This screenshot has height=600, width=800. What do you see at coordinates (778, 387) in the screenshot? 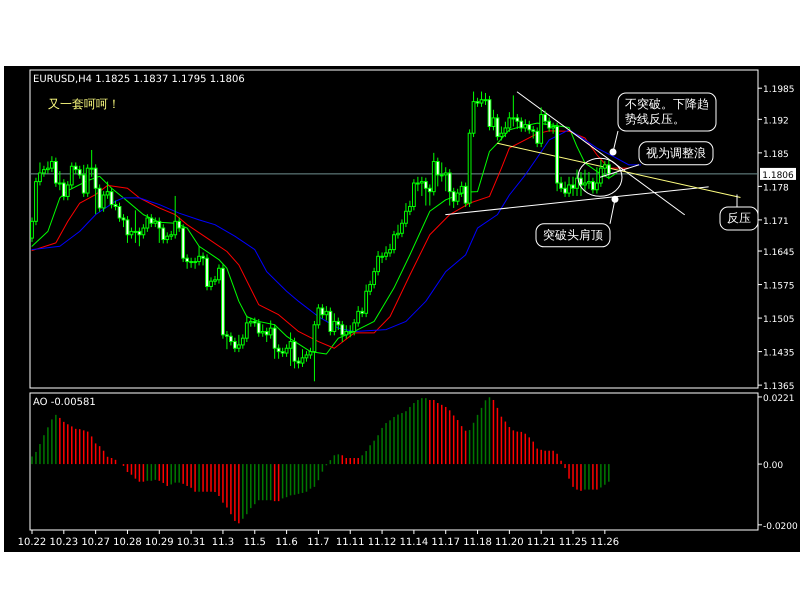
I see `y-tick-label: 1.1365` at bounding box center [778, 387].